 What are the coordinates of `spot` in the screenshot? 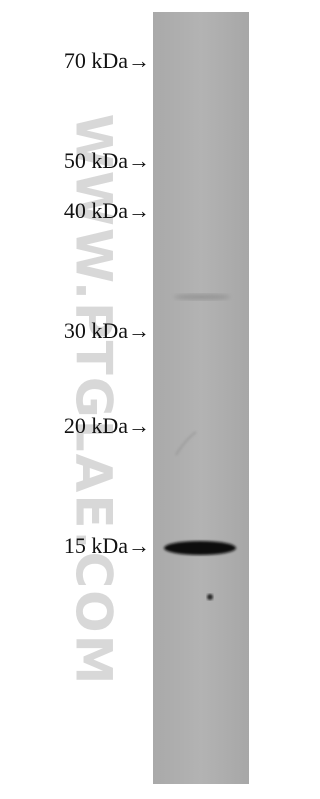 It's located at (210, 597).